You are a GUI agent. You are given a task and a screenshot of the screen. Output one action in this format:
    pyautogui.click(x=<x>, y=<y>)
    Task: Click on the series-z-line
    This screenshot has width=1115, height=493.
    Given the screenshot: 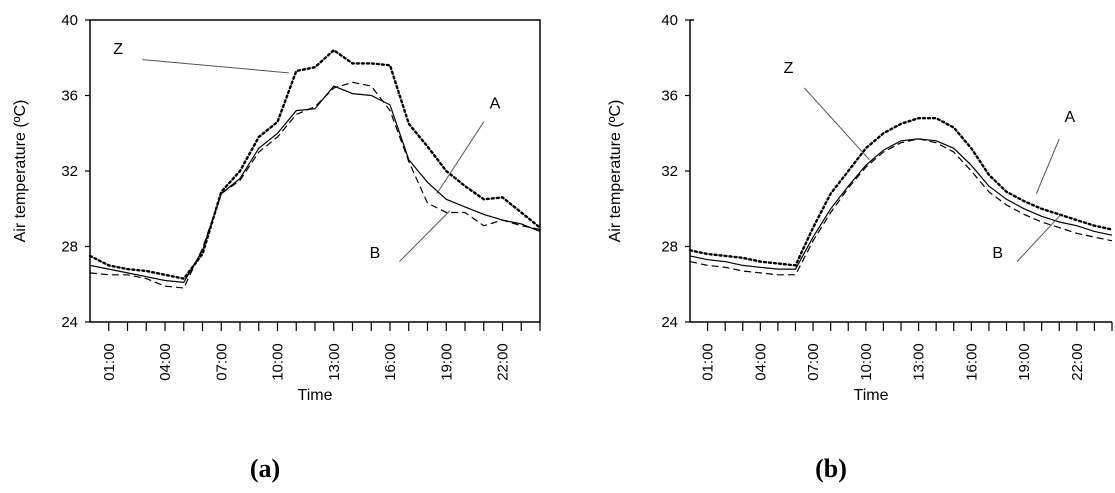 What is the action you would take?
    pyautogui.click(x=901, y=191)
    